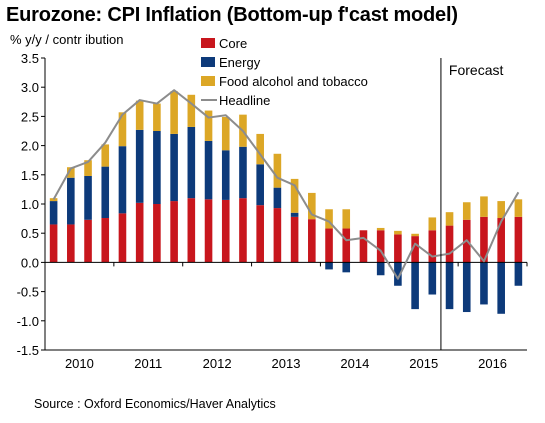 The height and width of the screenshot is (423, 545). What do you see at coordinates (260, 185) in the screenshot?
I see `bar-energy-2013q1` at bounding box center [260, 185].